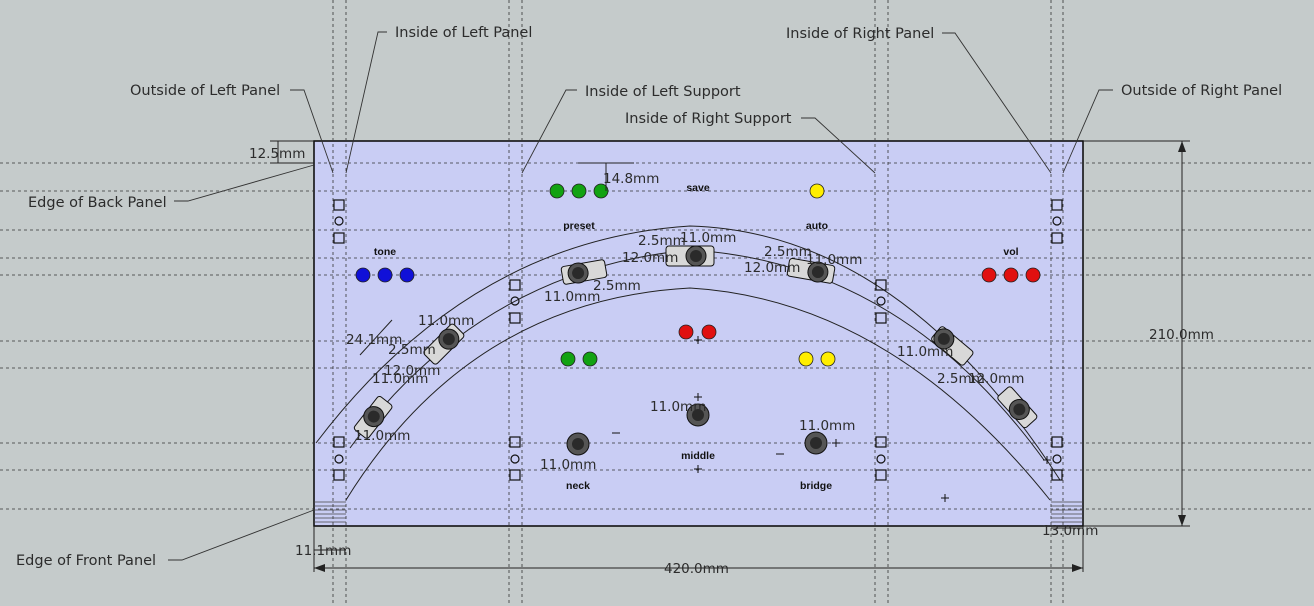 The width and height of the screenshot is (1314, 606). What do you see at coordinates (374, 340) in the screenshot?
I see `dim-switch-span: 24.1mm` at bounding box center [374, 340].